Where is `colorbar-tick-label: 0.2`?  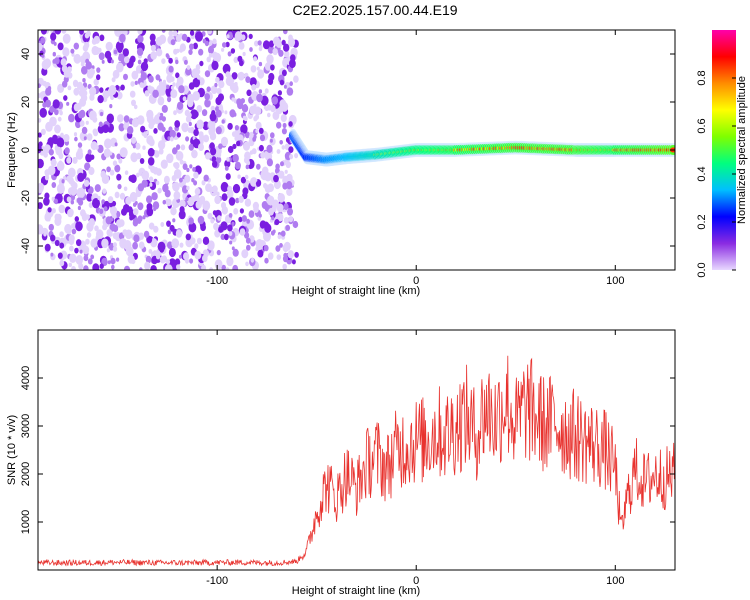 colorbar-tick-label: 0.2 is located at coordinates (702, 221).